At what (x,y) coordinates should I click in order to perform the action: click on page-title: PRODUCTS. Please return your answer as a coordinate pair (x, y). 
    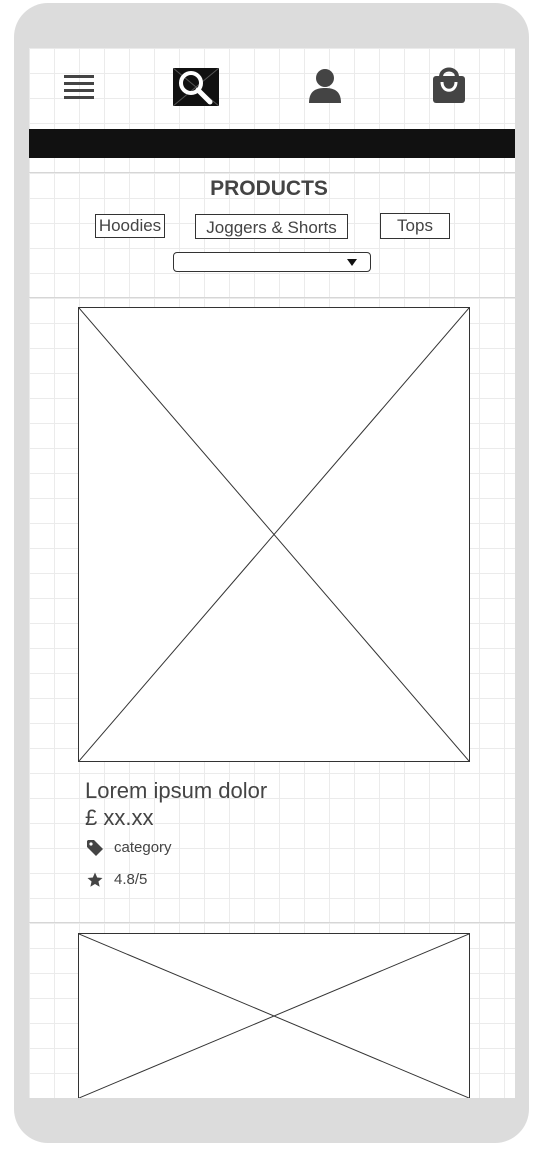
    Looking at the image, I should click on (269, 188).